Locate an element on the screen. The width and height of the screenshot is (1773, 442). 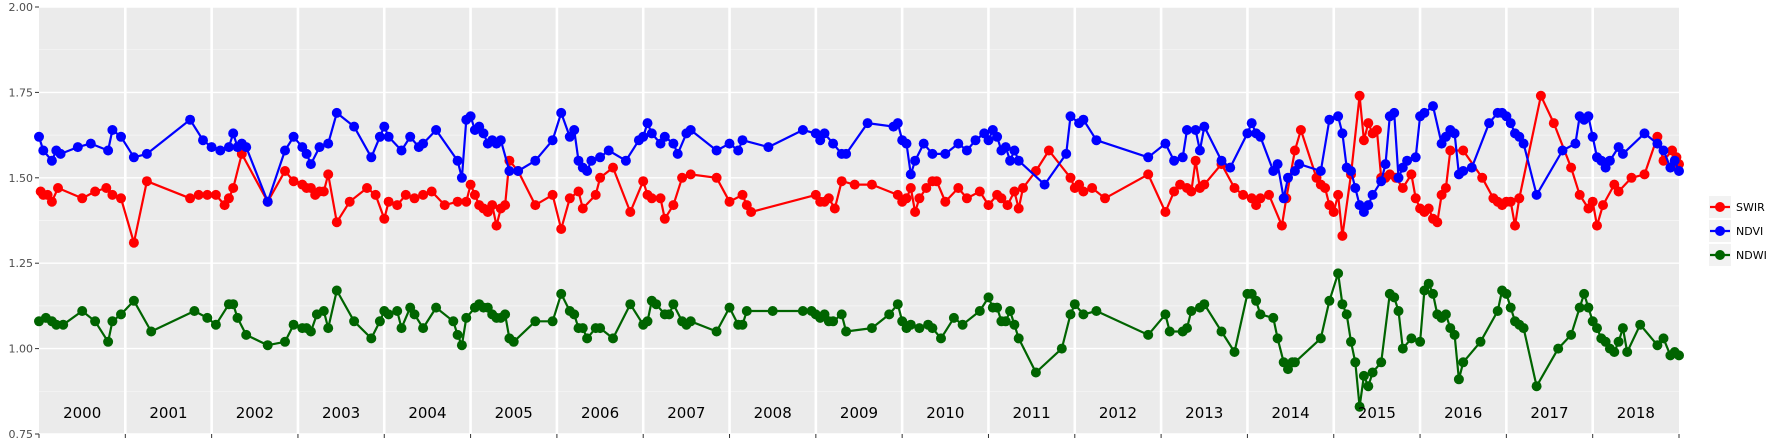
legend-label-ndvi: NDVI is located at coordinates (1749, 231).